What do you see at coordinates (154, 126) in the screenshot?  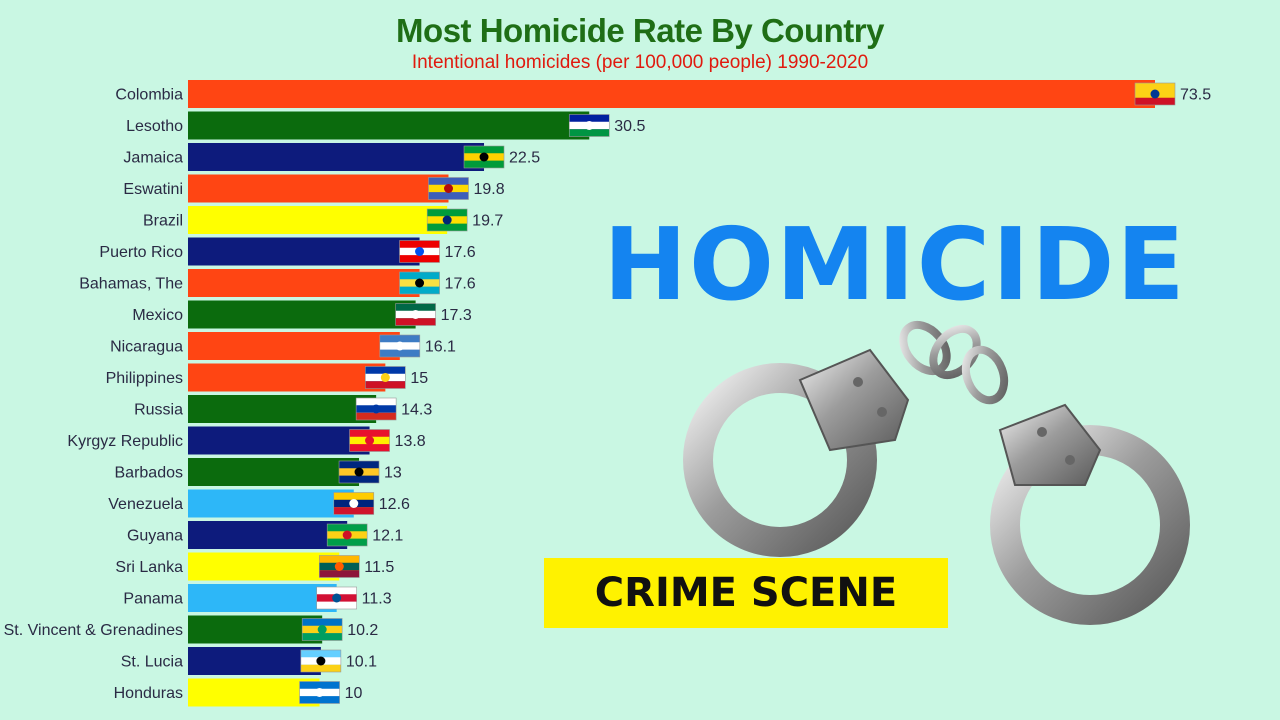 I see `category-label: Lesotho` at bounding box center [154, 126].